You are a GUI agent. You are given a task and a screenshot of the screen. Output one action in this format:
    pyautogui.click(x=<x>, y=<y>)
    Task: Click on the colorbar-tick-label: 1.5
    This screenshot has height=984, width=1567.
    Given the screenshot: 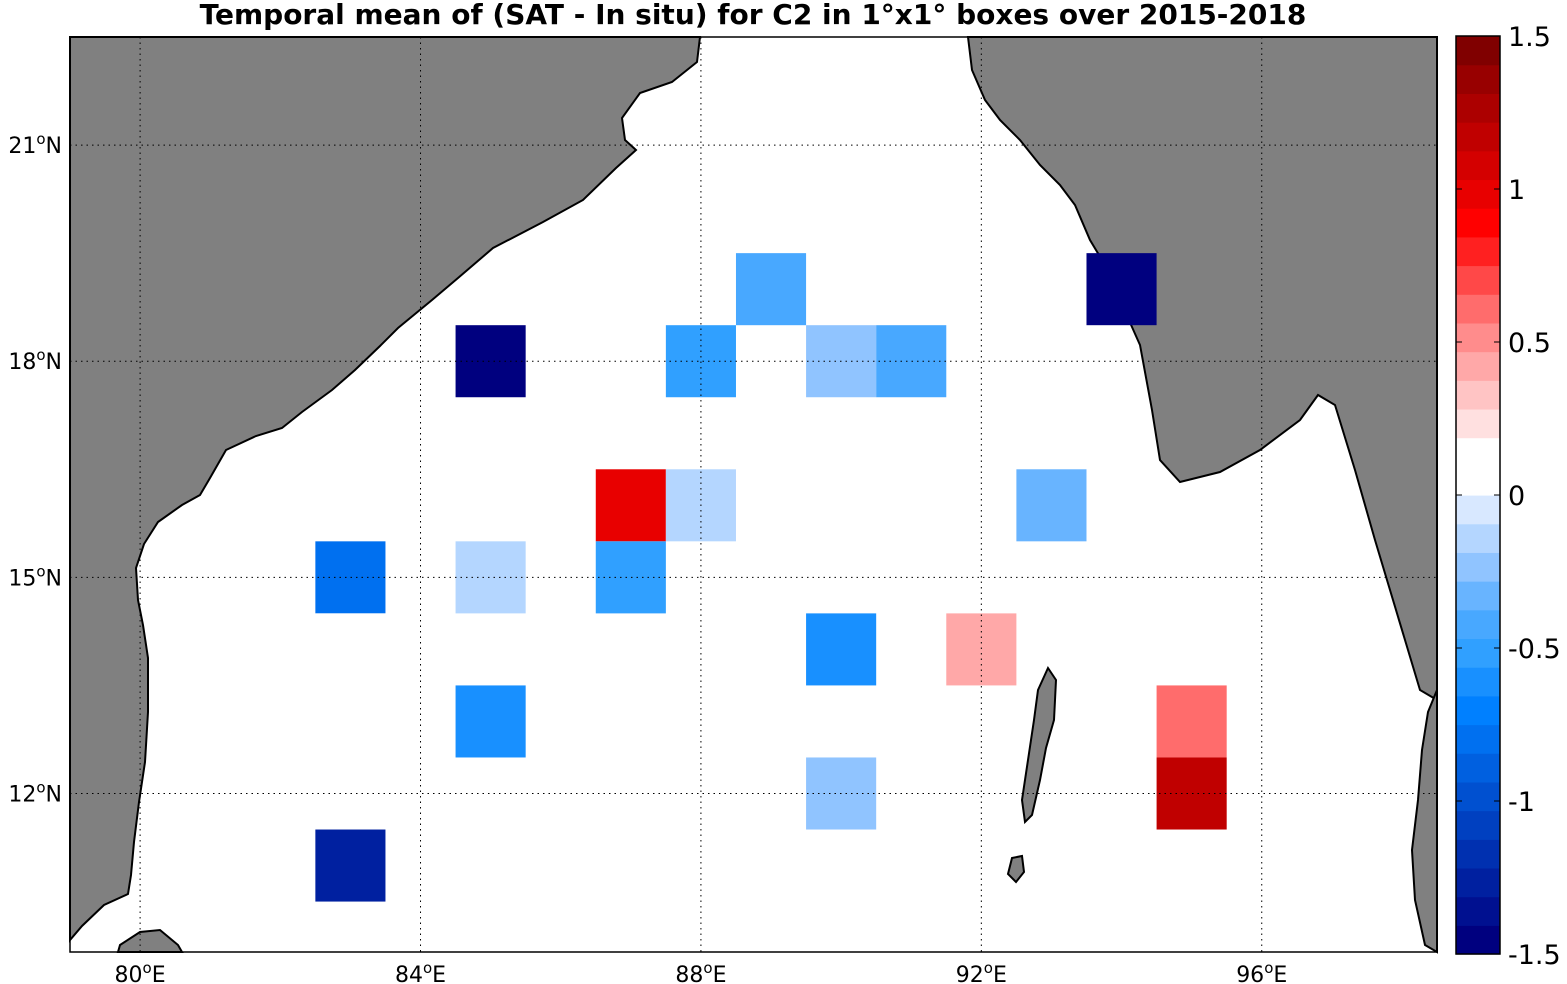 What is the action you would take?
    pyautogui.click(x=1529, y=37)
    